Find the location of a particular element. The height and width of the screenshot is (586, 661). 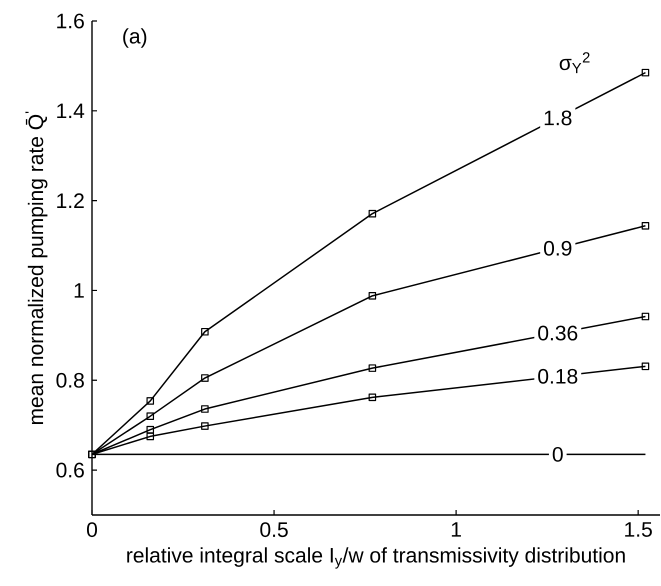

x-axis-title: relative integral scale I$_{y}$/w of transmissivity distribution is located at coordinates (376, 558).